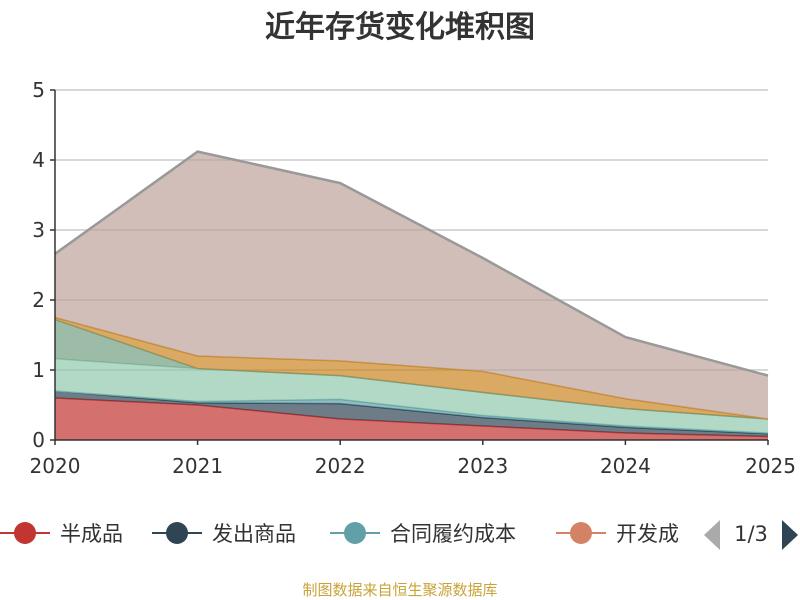 The width and height of the screenshot is (800, 600). I want to click on legend-item: 开发成, so click(617, 534).